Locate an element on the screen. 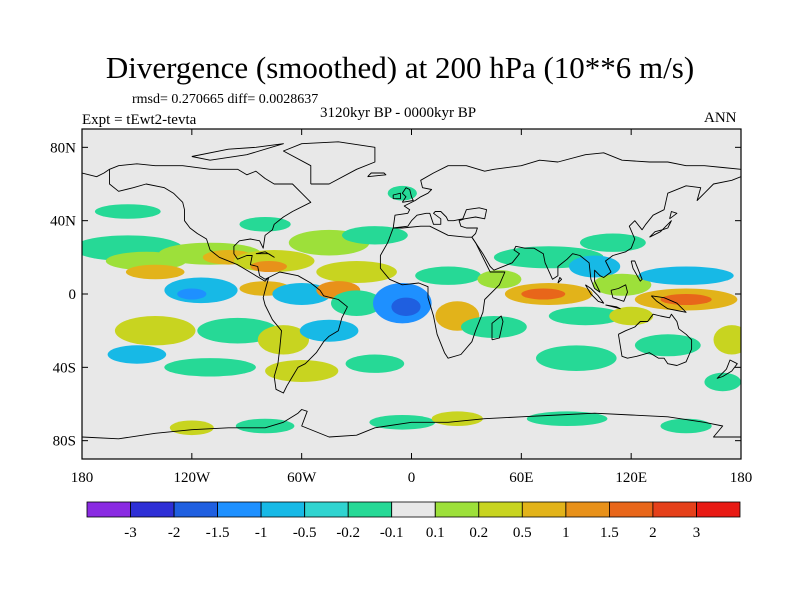 This screenshot has width=800, height=600. colorbar-label: -0.2 is located at coordinates (348, 533).